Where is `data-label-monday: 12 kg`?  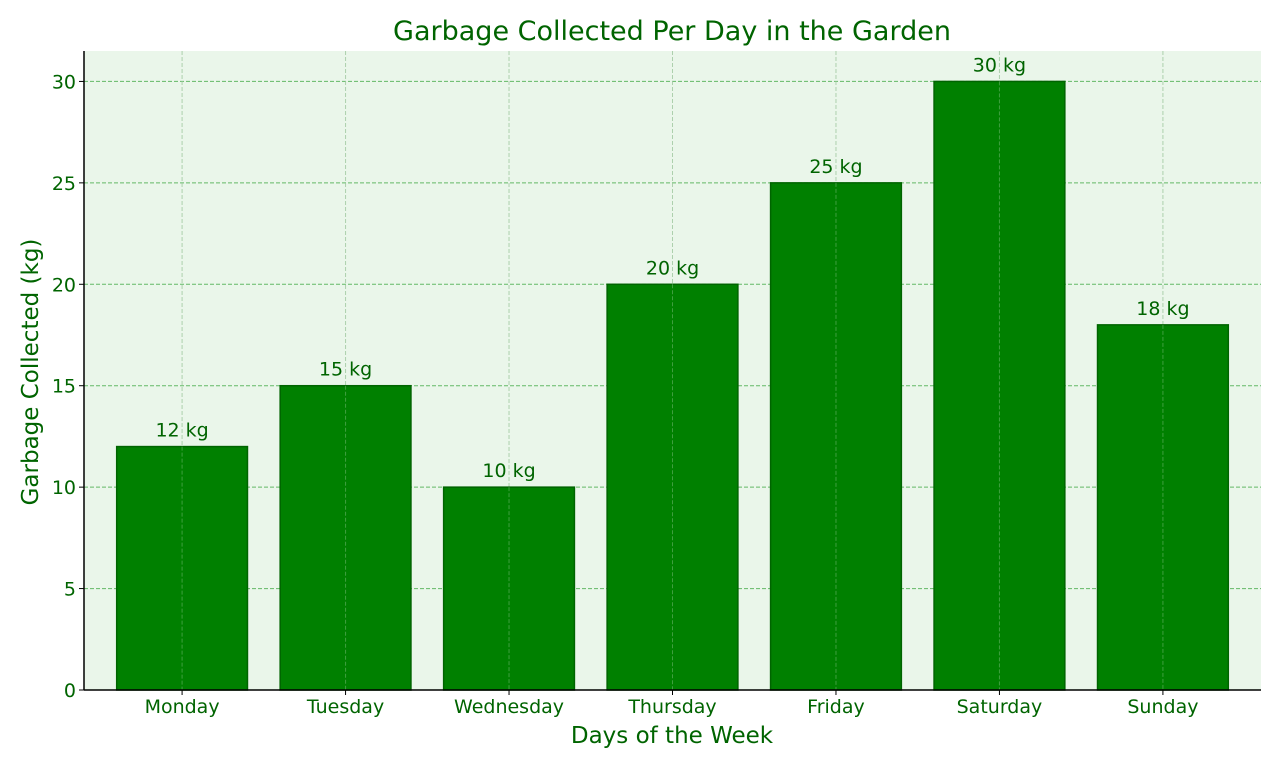 data-label-monday: 12 kg is located at coordinates (181, 431).